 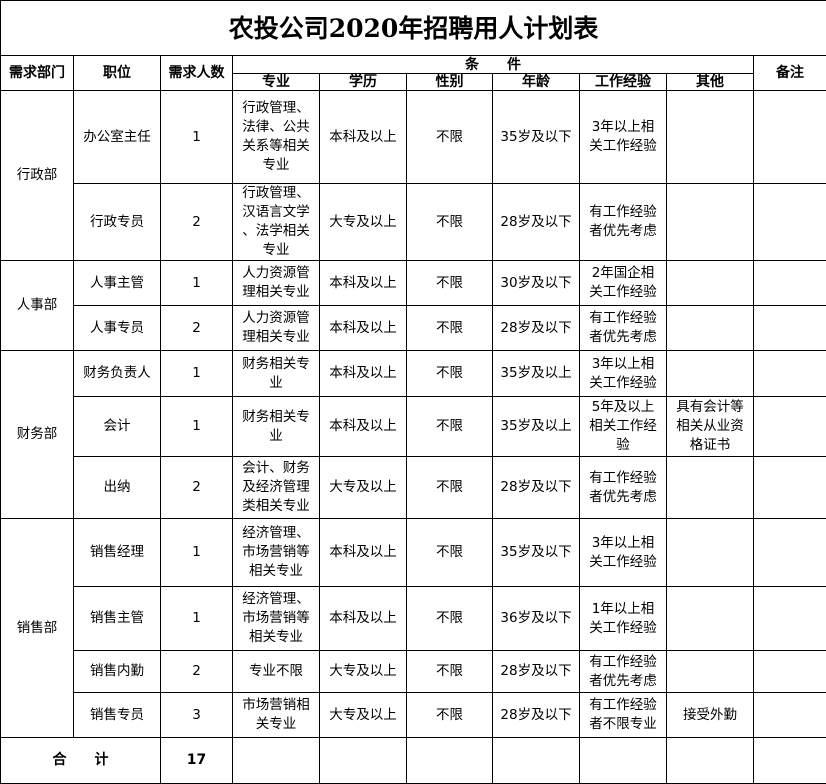 I want to click on table-row: 人事专员 2 人力资源管 理相关专业 本科及以上 不限 28岁及以下 有工作经验 者优先考虑, so click(x=413, y=328).